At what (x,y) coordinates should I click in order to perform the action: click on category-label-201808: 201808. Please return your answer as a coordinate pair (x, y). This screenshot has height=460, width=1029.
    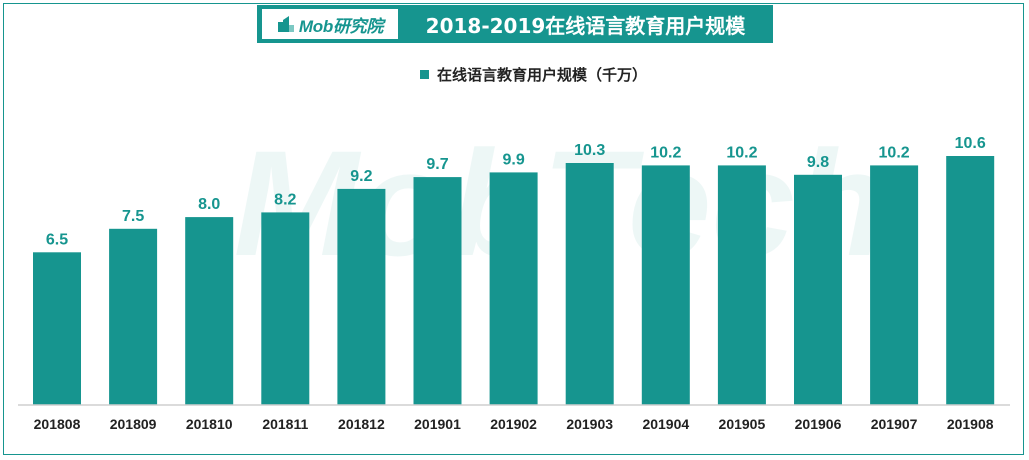
    Looking at the image, I should click on (57, 424).